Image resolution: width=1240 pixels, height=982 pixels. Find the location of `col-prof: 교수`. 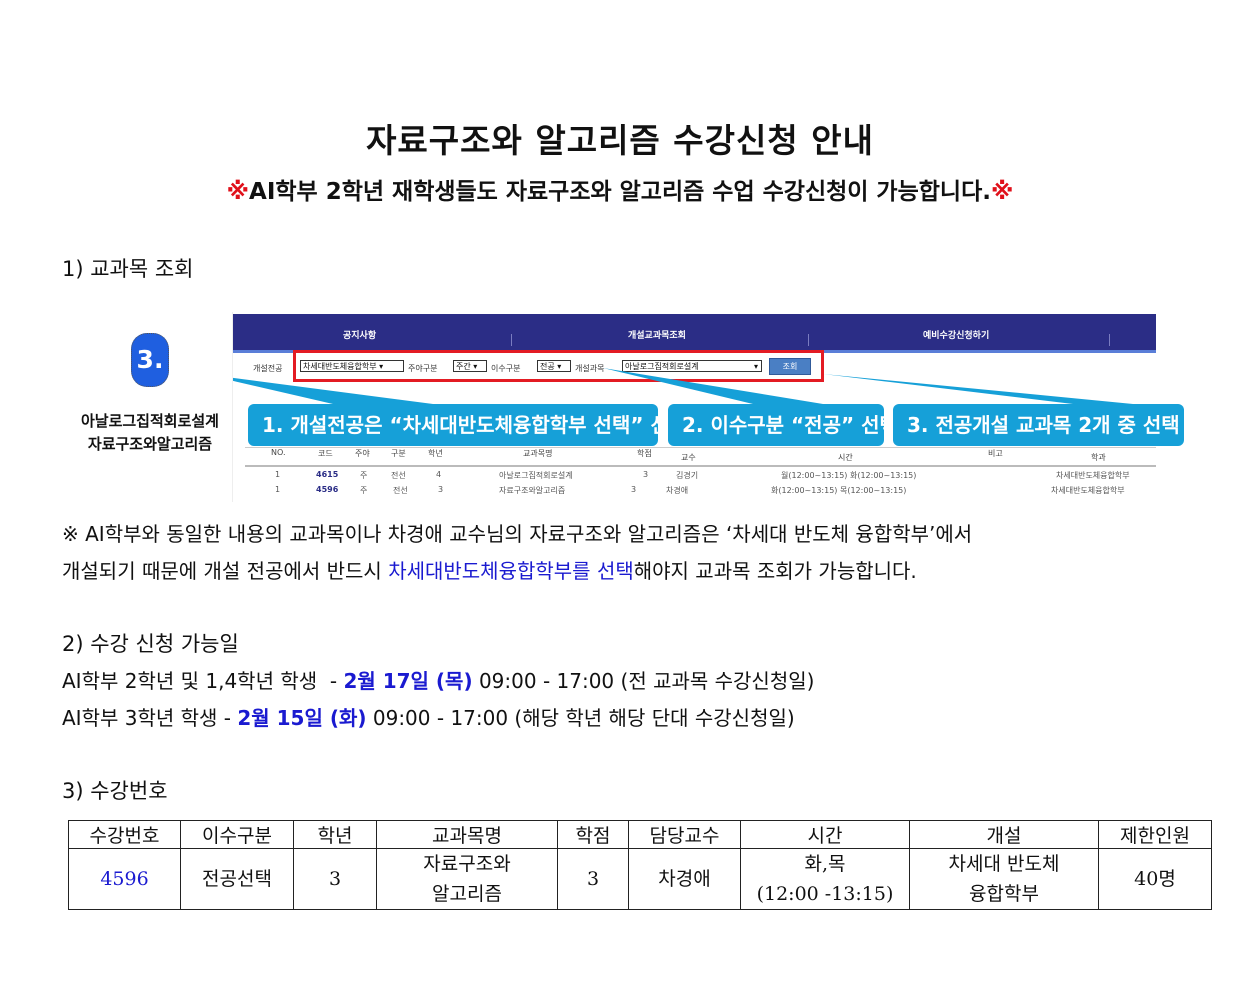

col-prof: 교수 is located at coordinates (688, 457).